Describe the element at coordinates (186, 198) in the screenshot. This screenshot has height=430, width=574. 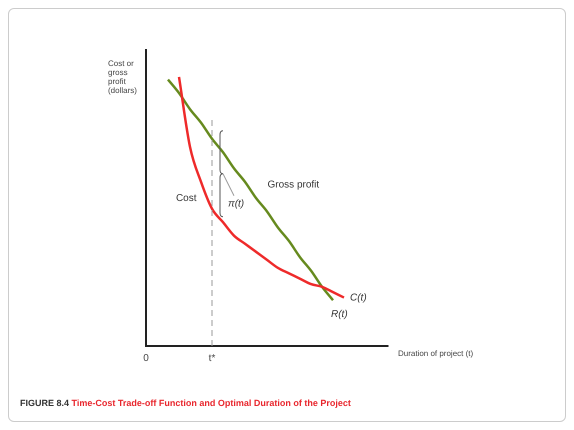
I see `series-label: Cost` at that location.